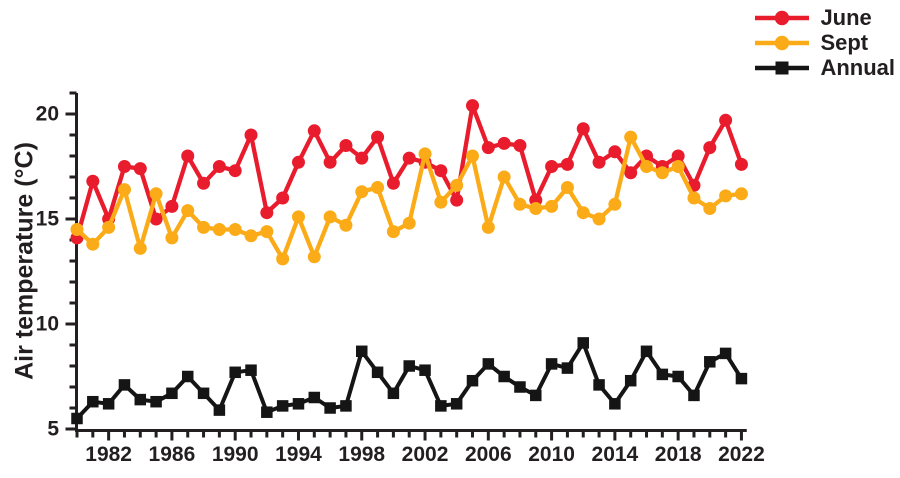 The height and width of the screenshot is (478, 900). I want to click on sept-legend-marker-icon, so click(782, 43).